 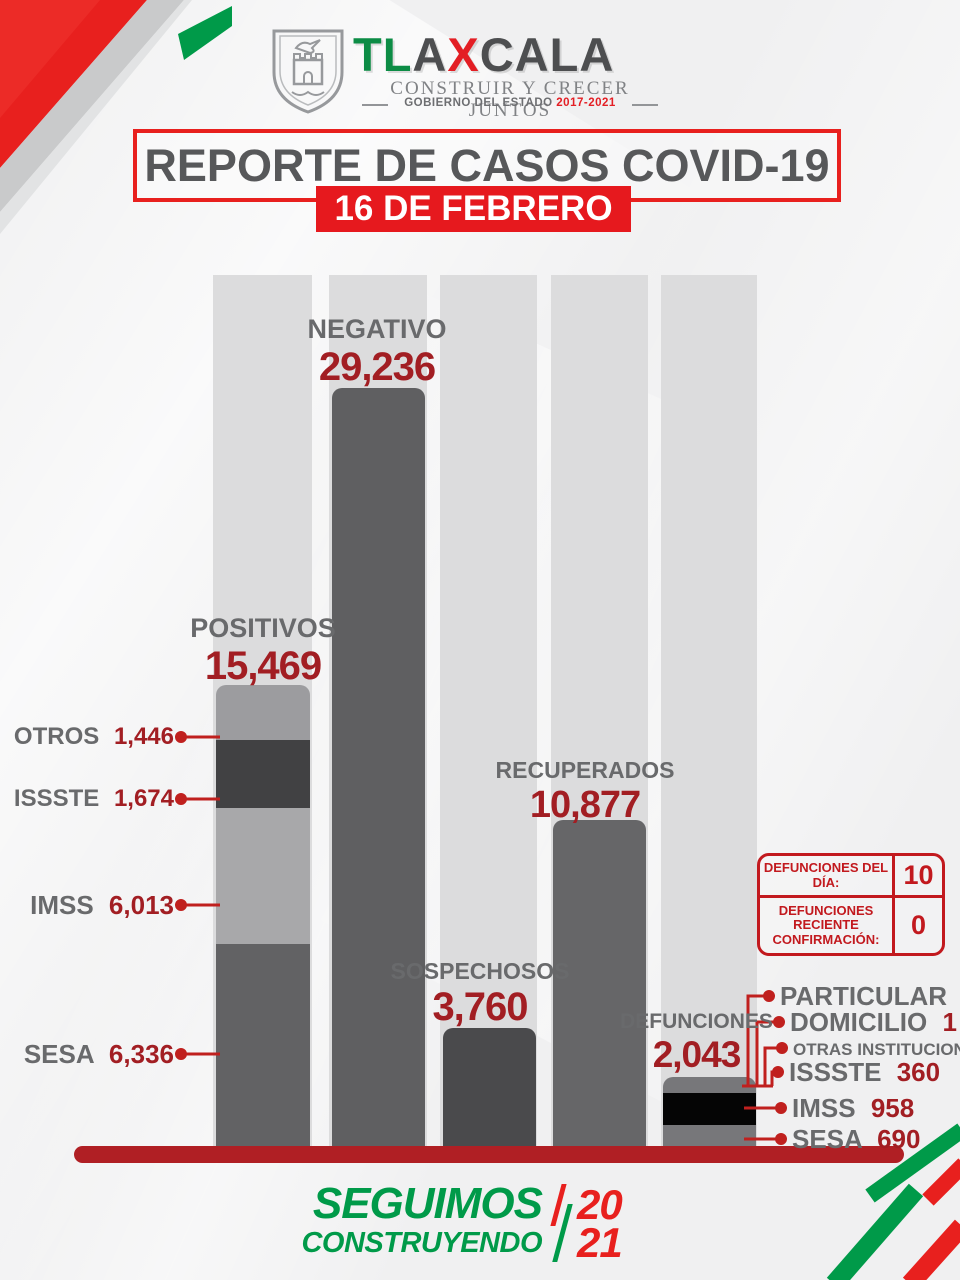 I want to click on report-title: REPORTE DE CASOS COVID-19, so click(x=487, y=165).